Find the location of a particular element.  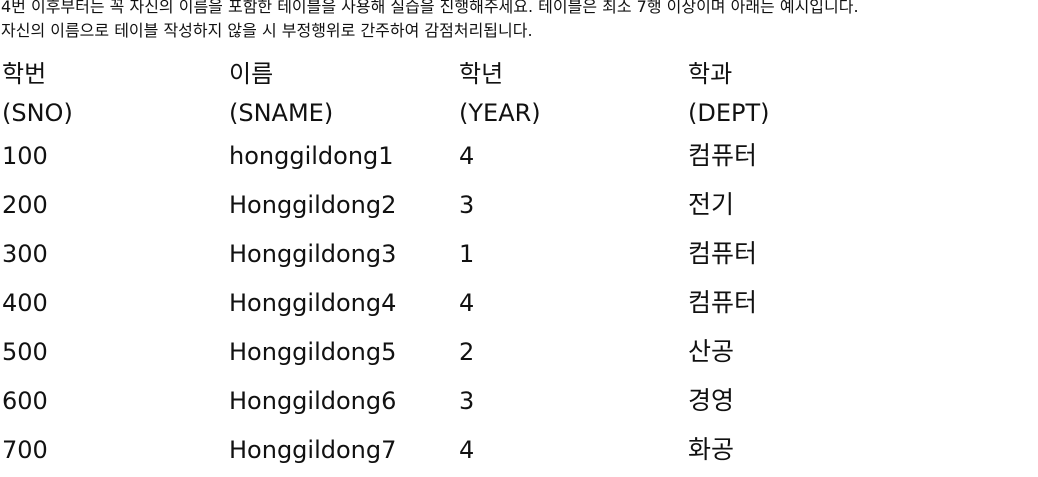

cell-sno: 100 is located at coordinates (25, 156).